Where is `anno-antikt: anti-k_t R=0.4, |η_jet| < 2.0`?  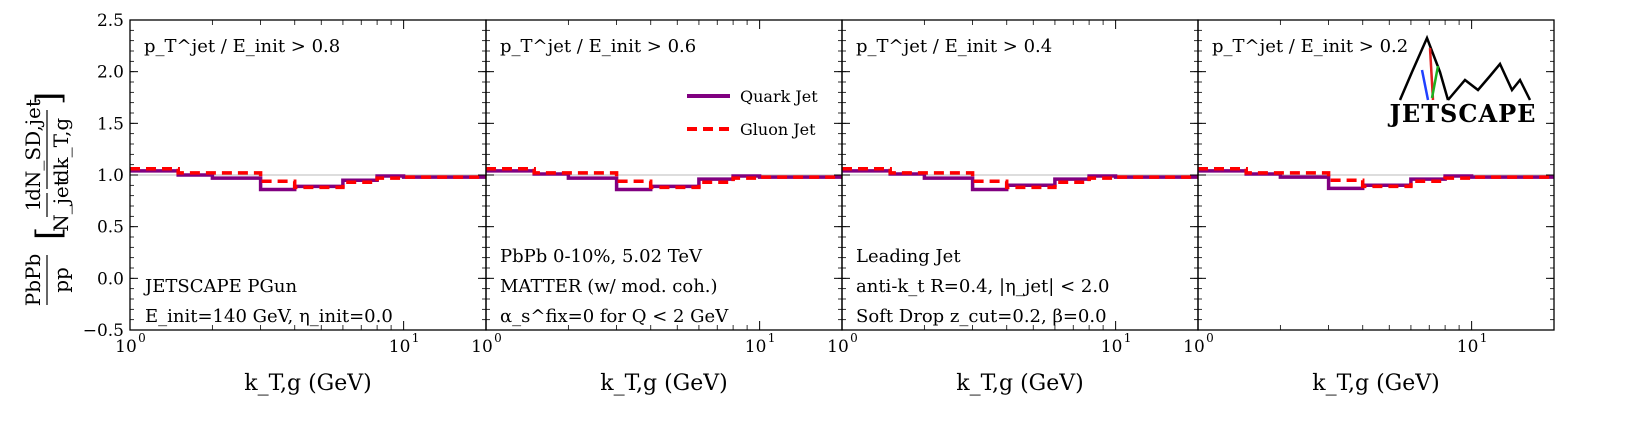 anno-antikt: anti-k_t R=0.4, |η_jet| < 2.0 is located at coordinates (983, 286).